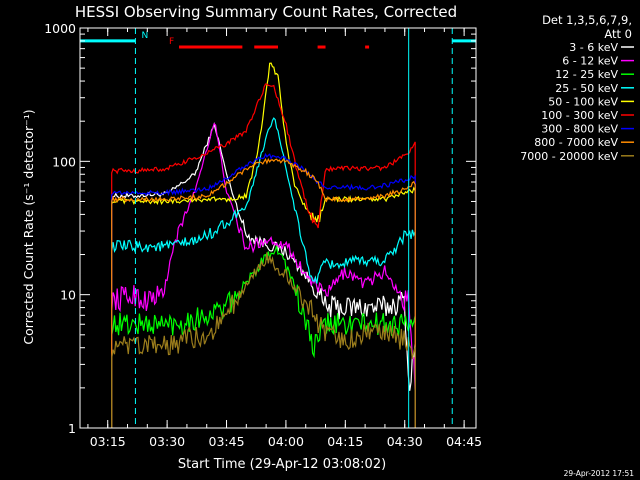 This screenshot has width=640, height=480. Describe the element at coordinates (286, 441) in the screenshot. I see `x-tick-label: 04:00` at that location.